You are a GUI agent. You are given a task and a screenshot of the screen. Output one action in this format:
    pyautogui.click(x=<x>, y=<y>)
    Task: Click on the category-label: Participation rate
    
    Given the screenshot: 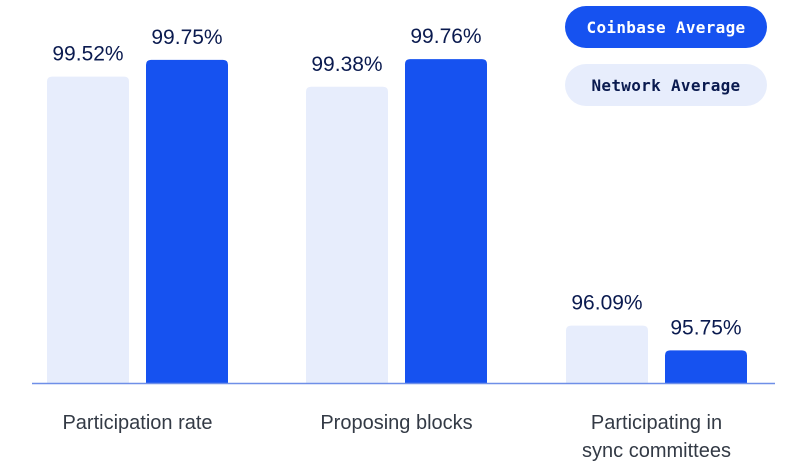 What is the action you would take?
    pyautogui.click(x=137, y=423)
    